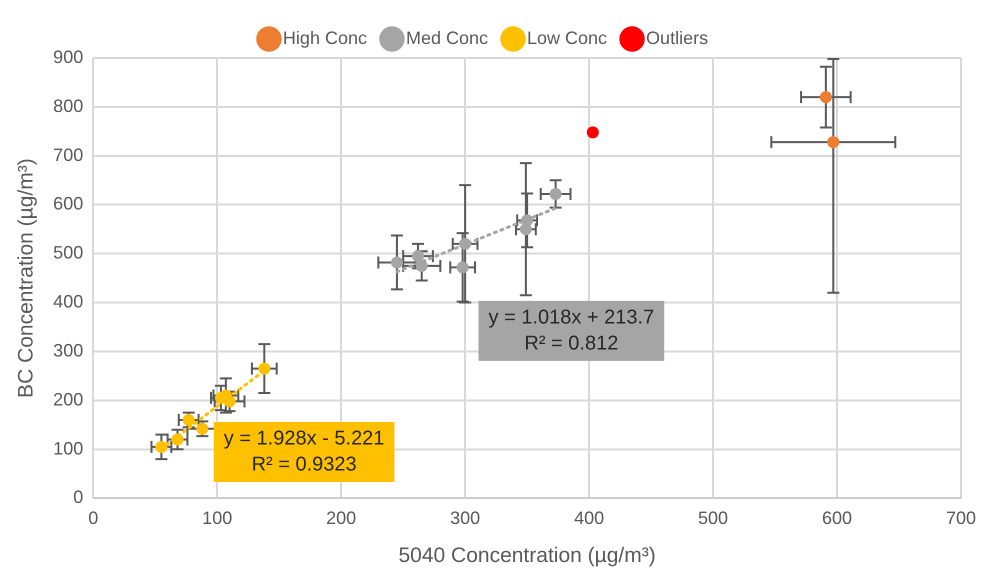 Image resolution: width=986 pixels, height=583 pixels. What do you see at coordinates (447, 38) in the screenshot?
I see `legend-label: Med Conc` at bounding box center [447, 38].